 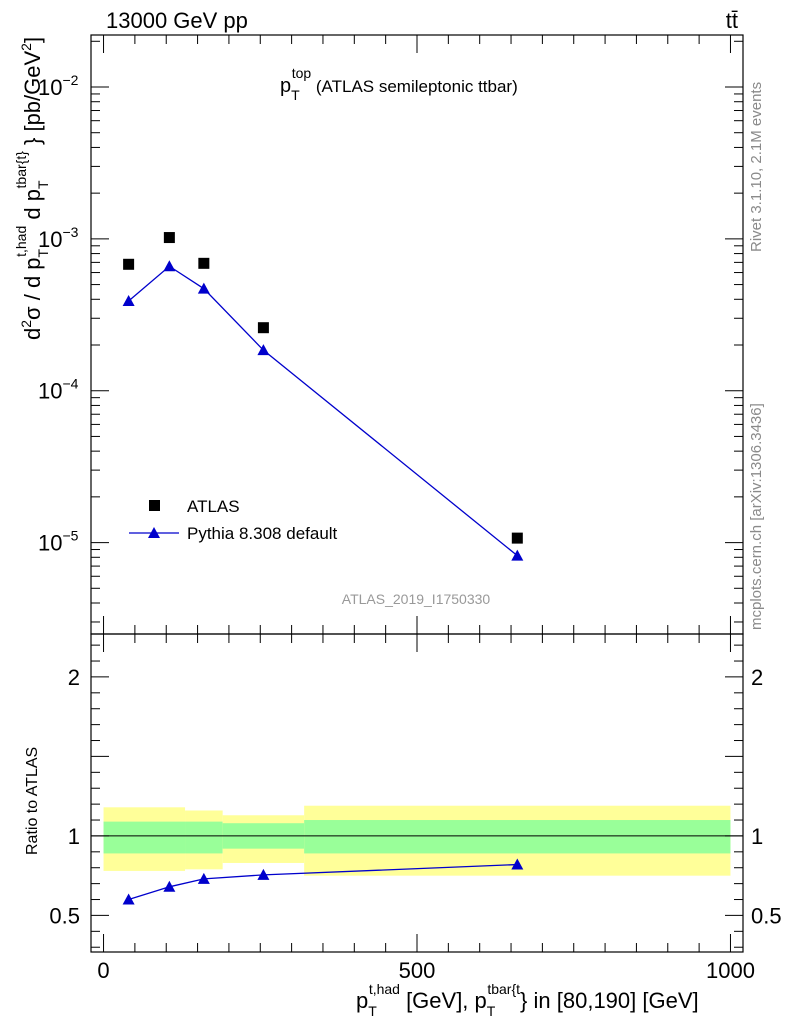 I want to click on ratio-x-tick-label: 500, so click(x=417, y=970).